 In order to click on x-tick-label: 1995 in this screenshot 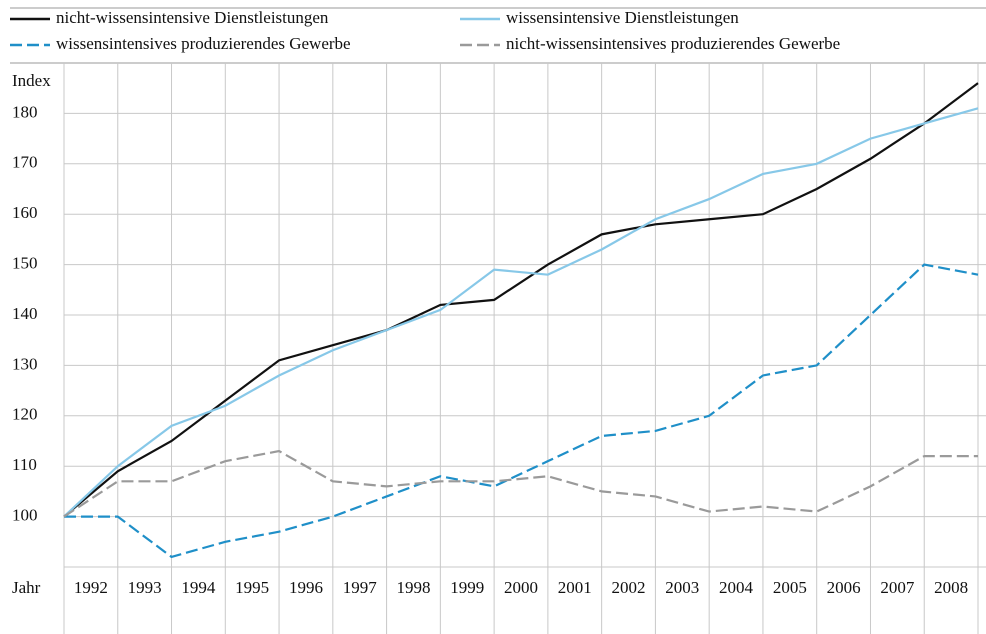, I will do `click(252, 587)`.